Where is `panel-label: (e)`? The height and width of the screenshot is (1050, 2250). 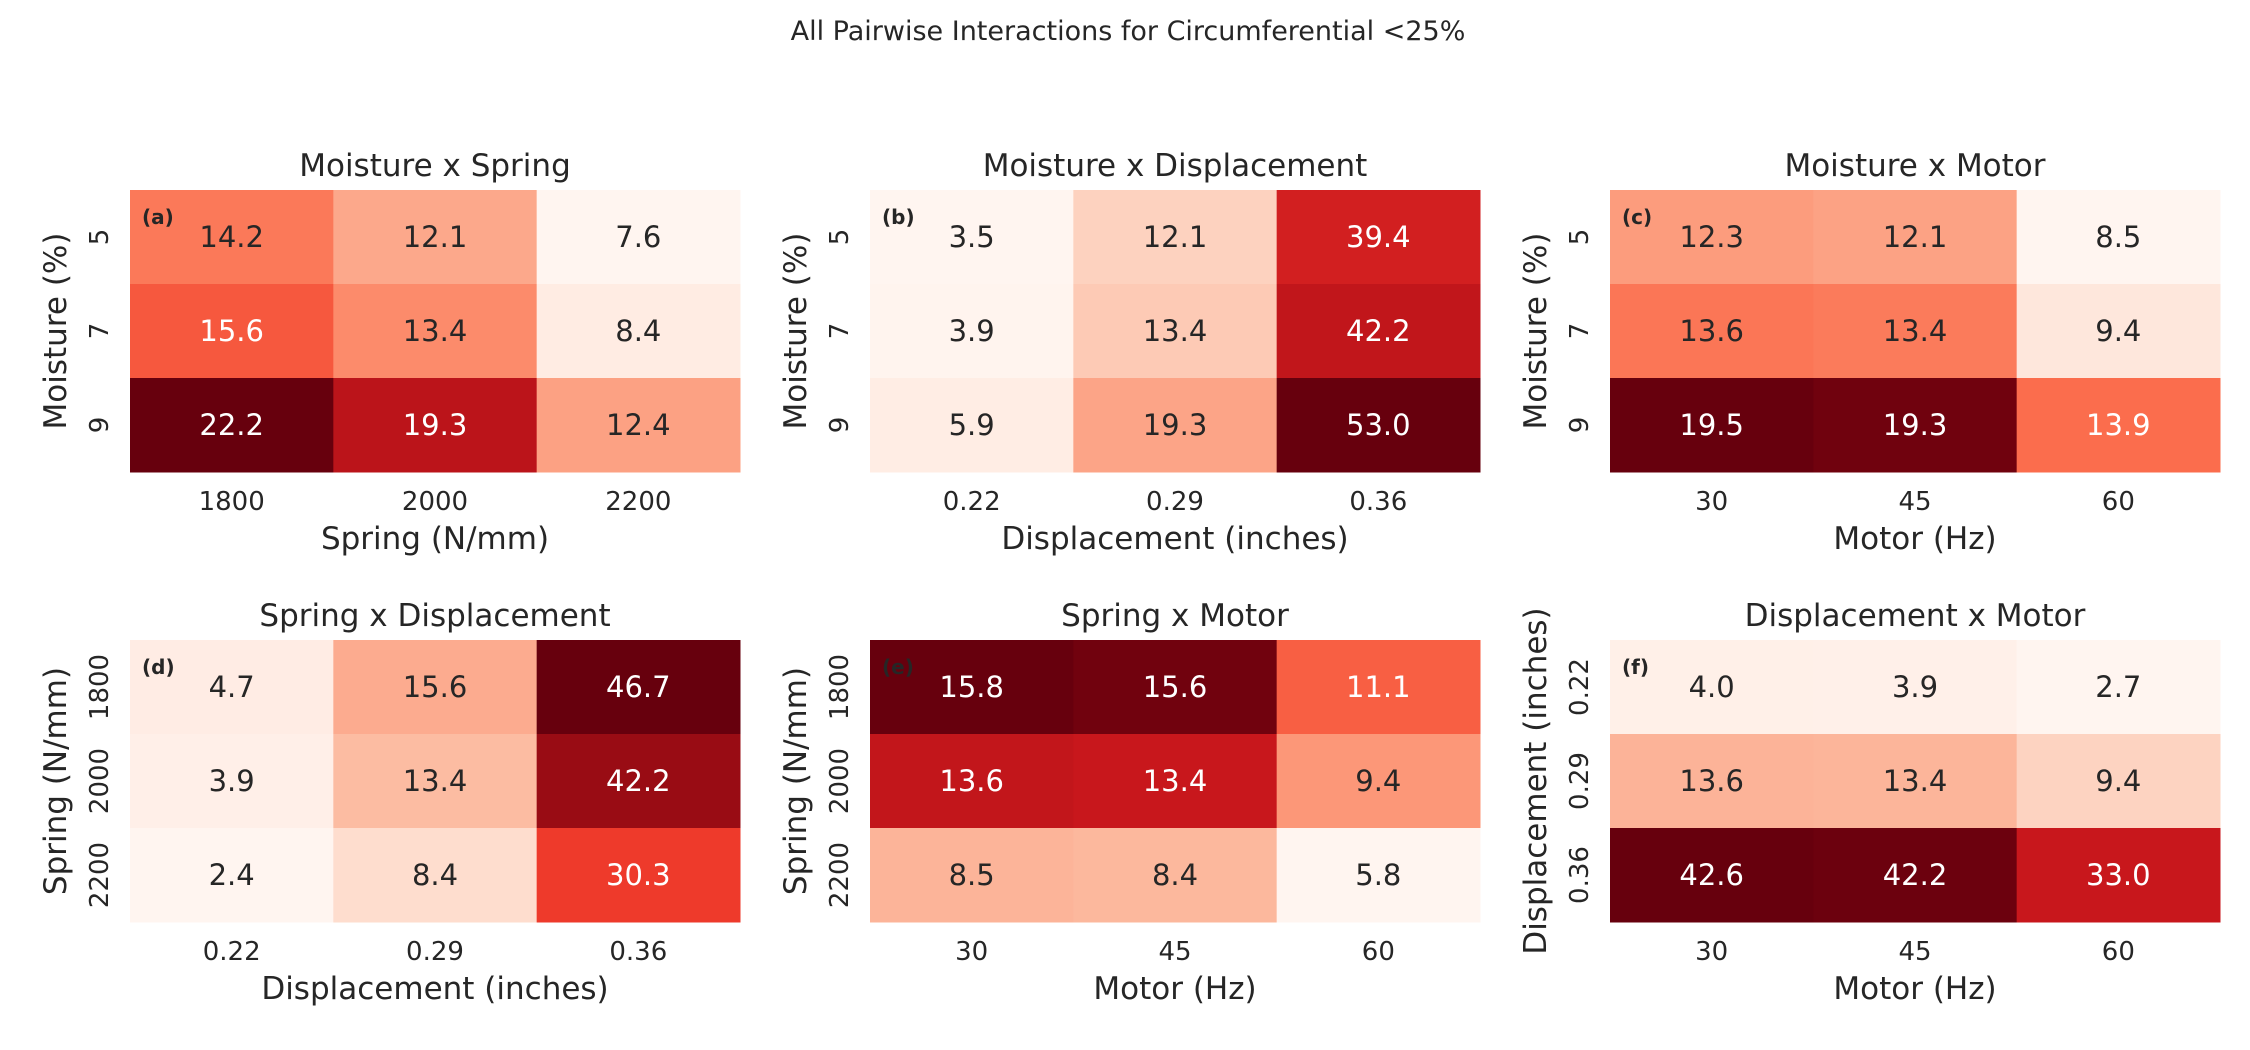 panel-label: (e) is located at coordinates (898, 667).